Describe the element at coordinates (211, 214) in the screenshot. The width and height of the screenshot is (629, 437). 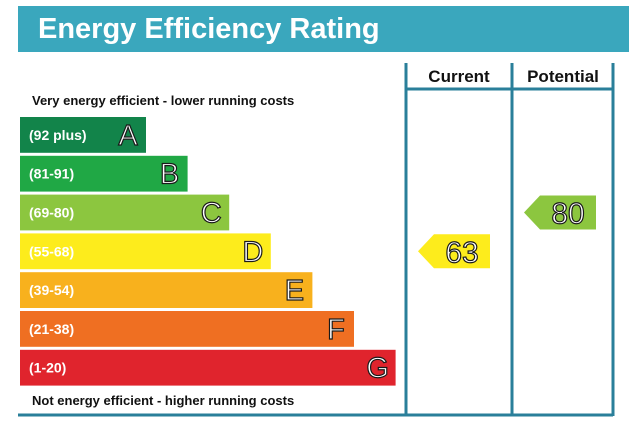
I see `band-letter-c: C` at that location.